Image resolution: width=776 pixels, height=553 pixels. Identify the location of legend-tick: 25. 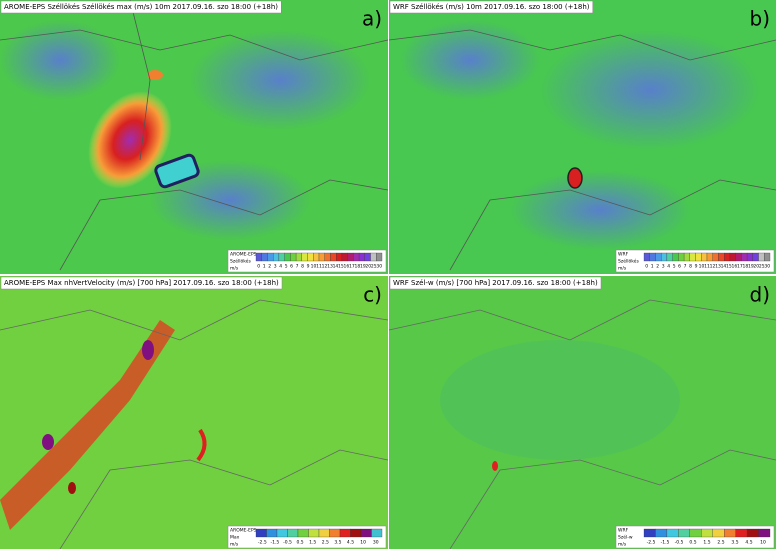
(762, 267).